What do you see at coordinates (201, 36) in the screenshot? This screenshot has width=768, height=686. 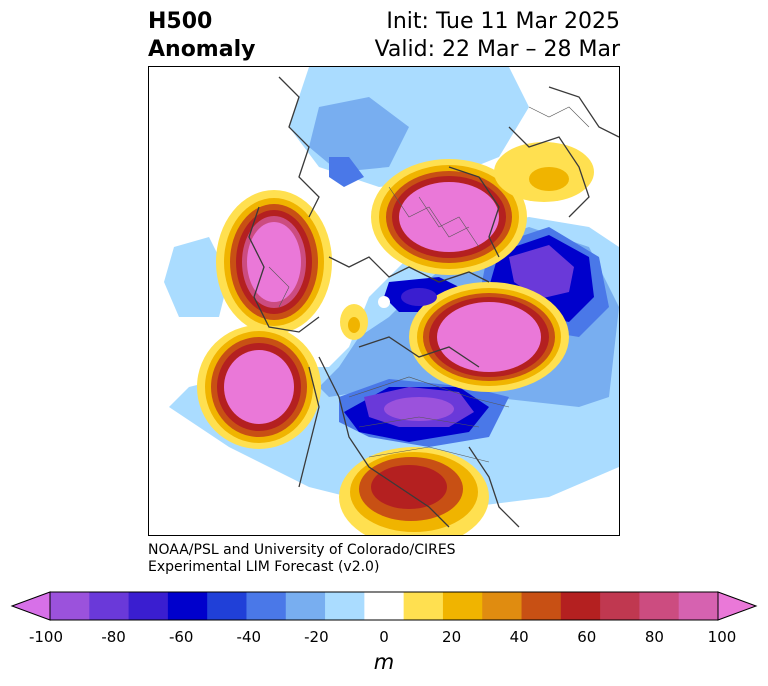 I see `map-title: H500 Anomaly` at bounding box center [201, 36].